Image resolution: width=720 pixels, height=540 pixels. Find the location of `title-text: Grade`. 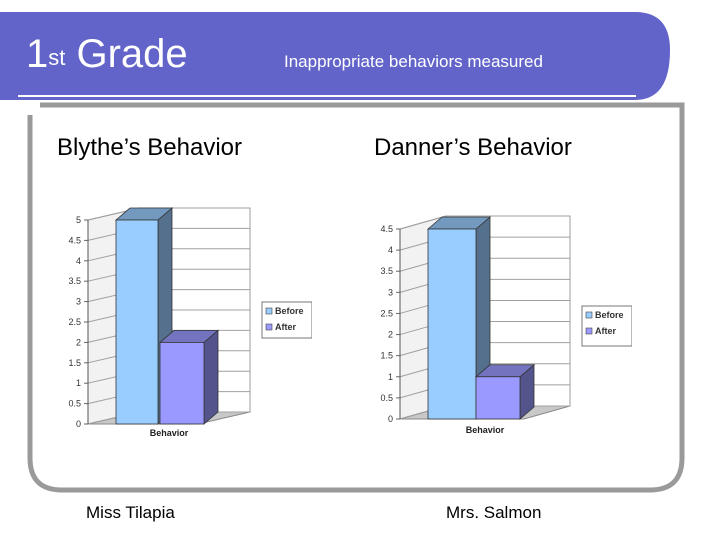

title-text: Grade is located at coordinates (132, 54).